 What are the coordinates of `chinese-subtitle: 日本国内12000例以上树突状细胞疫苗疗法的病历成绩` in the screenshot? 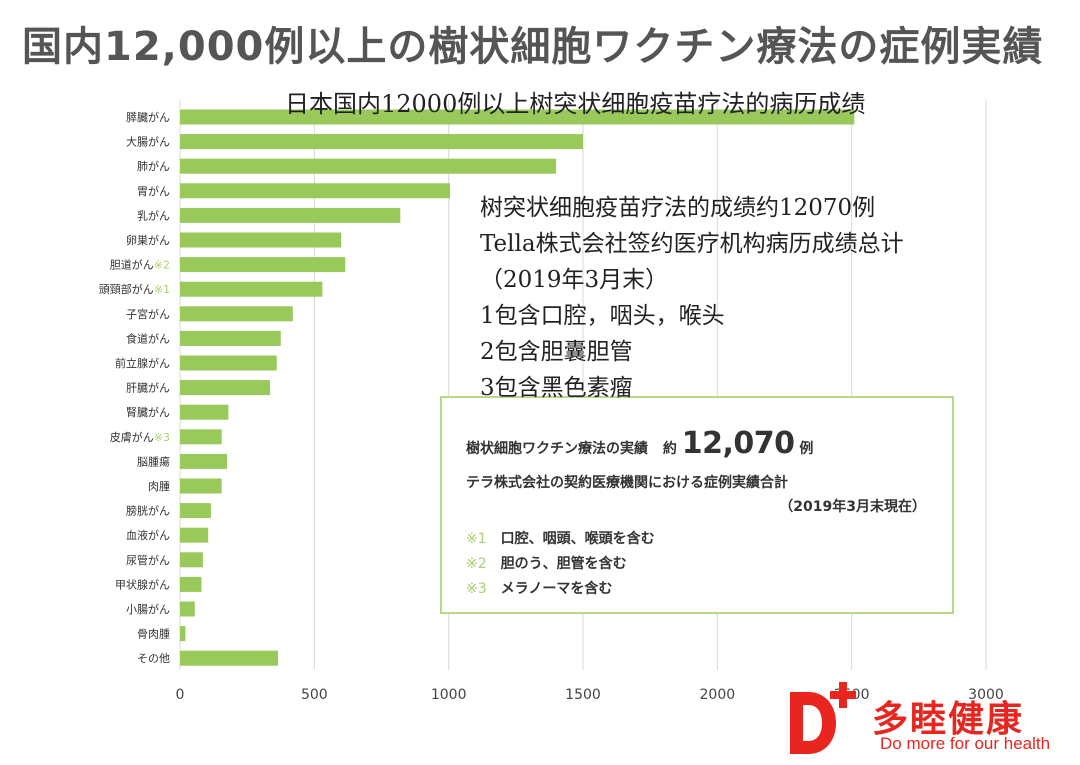 It's located at (575, 104).